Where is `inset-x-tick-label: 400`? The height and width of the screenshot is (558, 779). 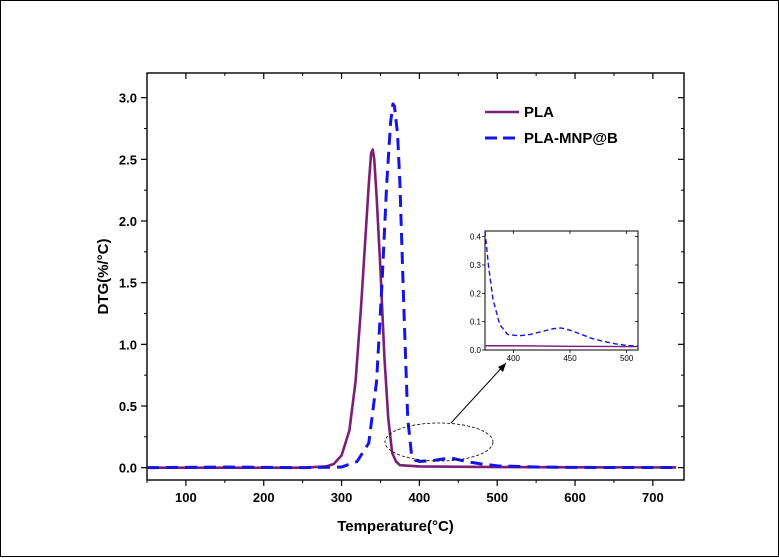
inset-x-tick-label: 400 is located at coordinates (514, 358).